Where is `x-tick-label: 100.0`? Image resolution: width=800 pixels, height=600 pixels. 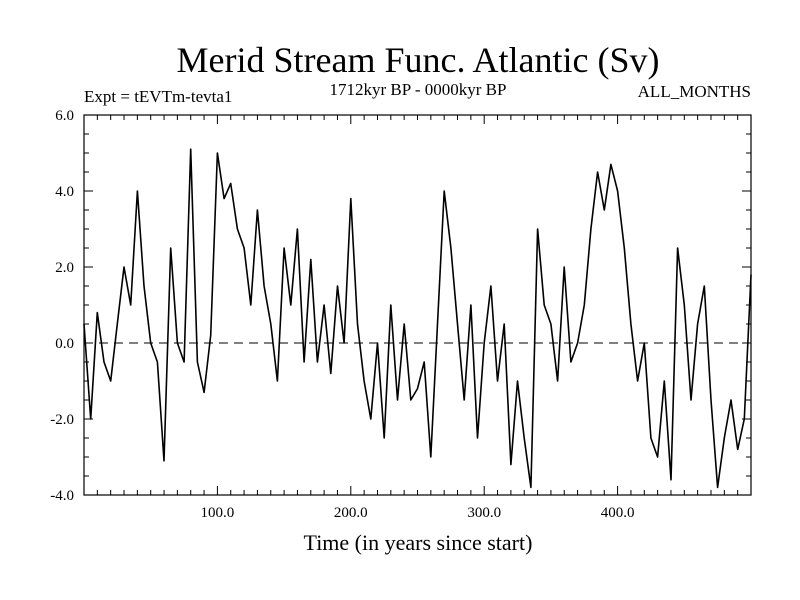
x-tick-label: 100.0 is located at coordinates (218, 513).